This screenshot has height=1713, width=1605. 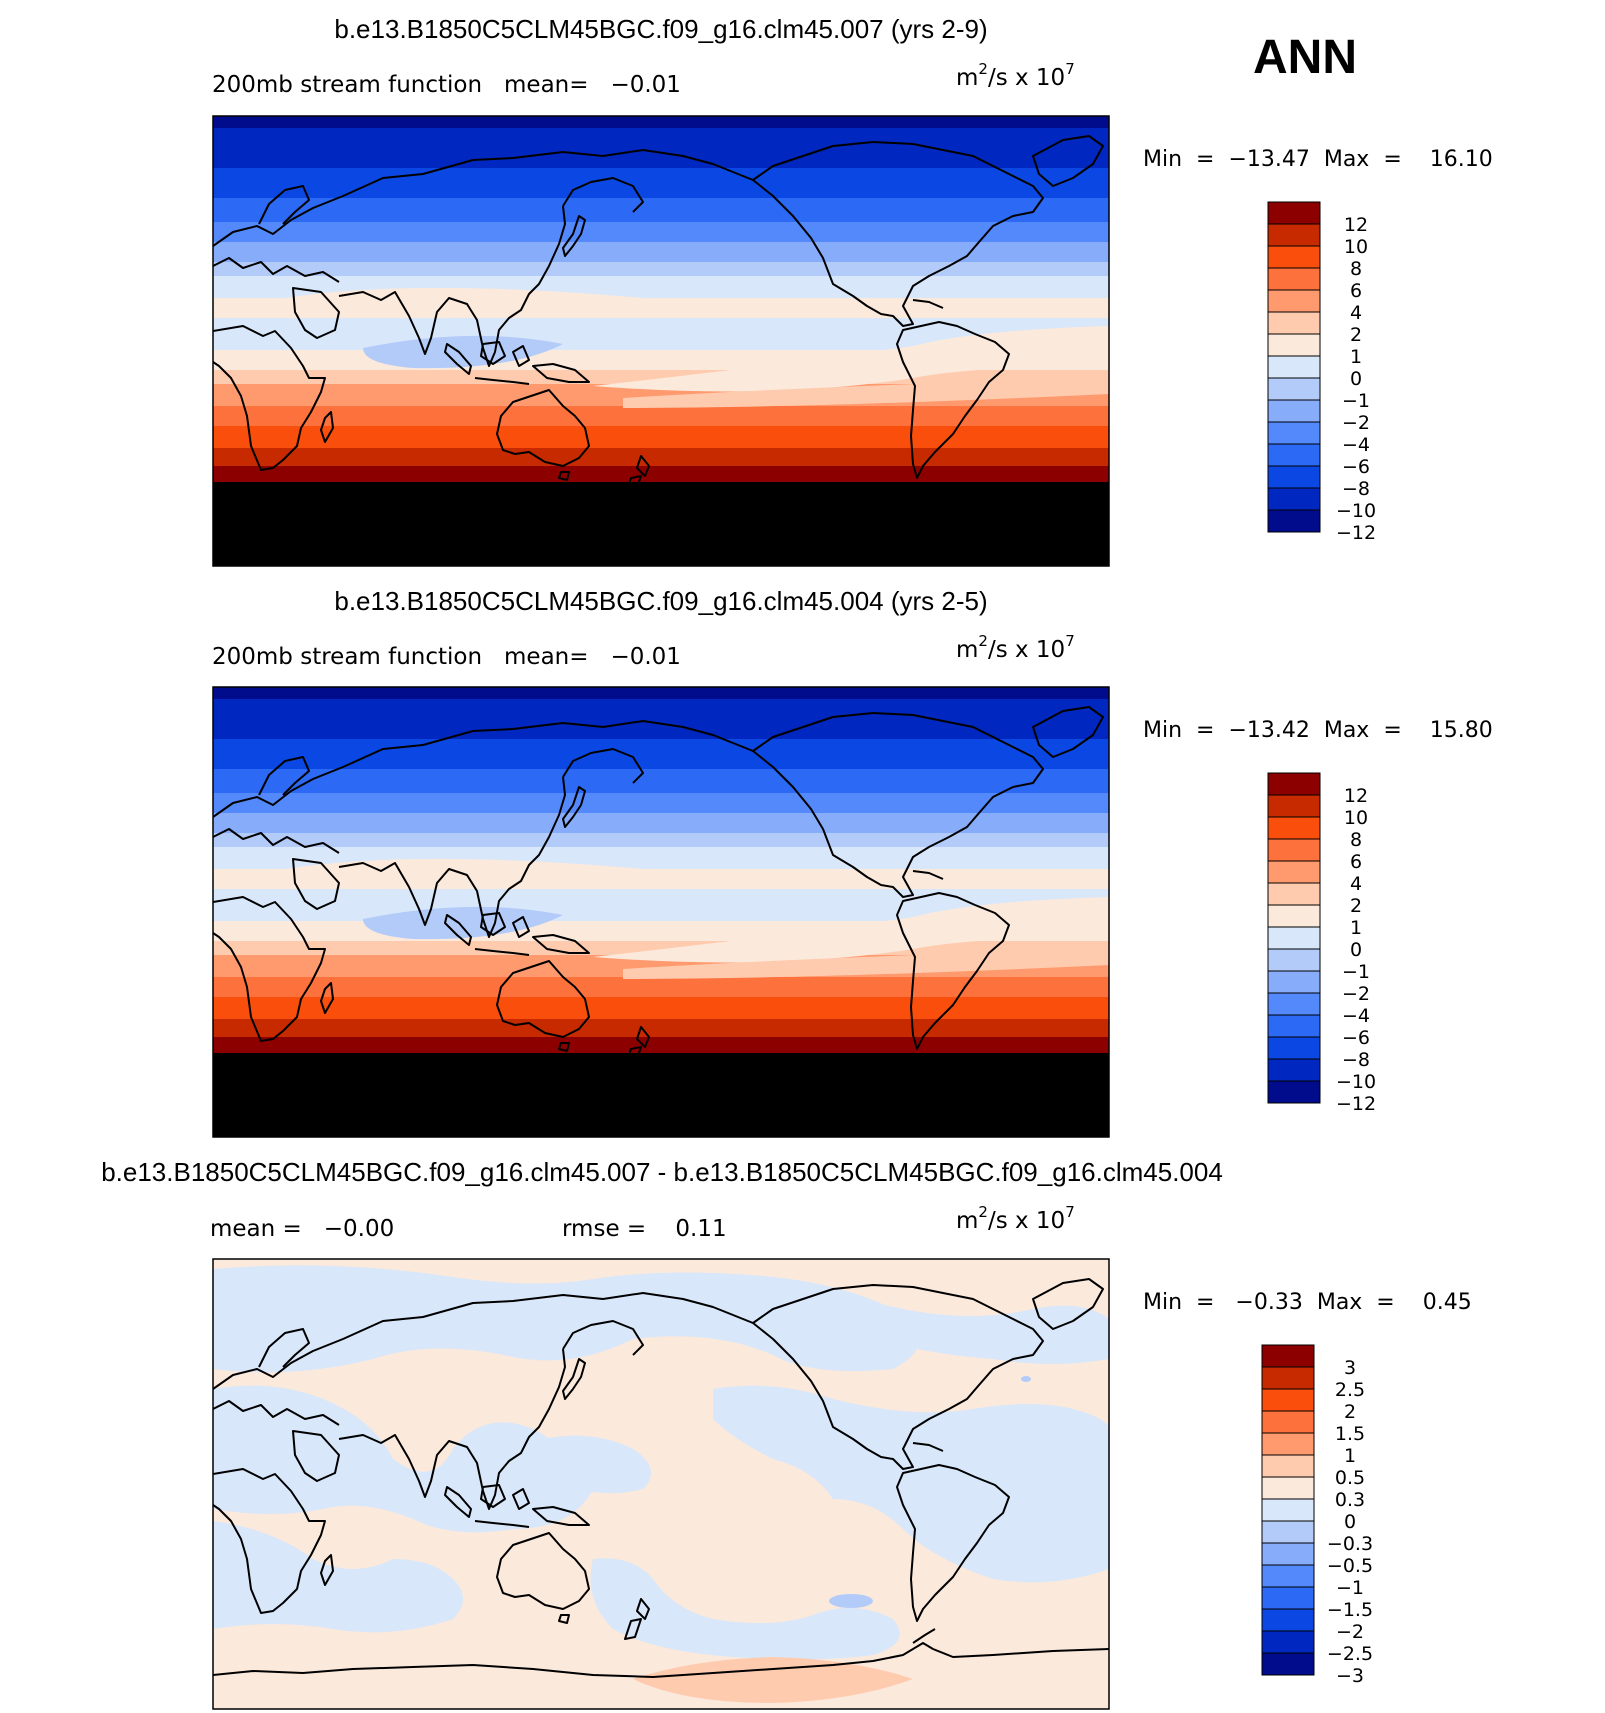 What do you see at coordinates (1356, 818) in the screenshot?
I see `colorbar-label: 10` at bounding box center [1356, 818].